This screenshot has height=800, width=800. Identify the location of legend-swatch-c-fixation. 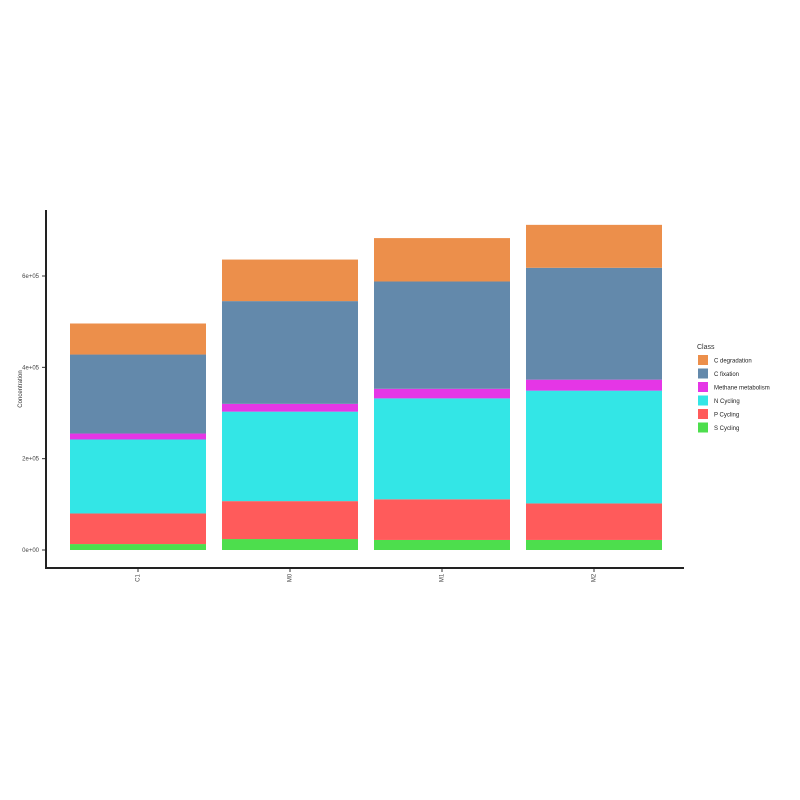
(703, 373).